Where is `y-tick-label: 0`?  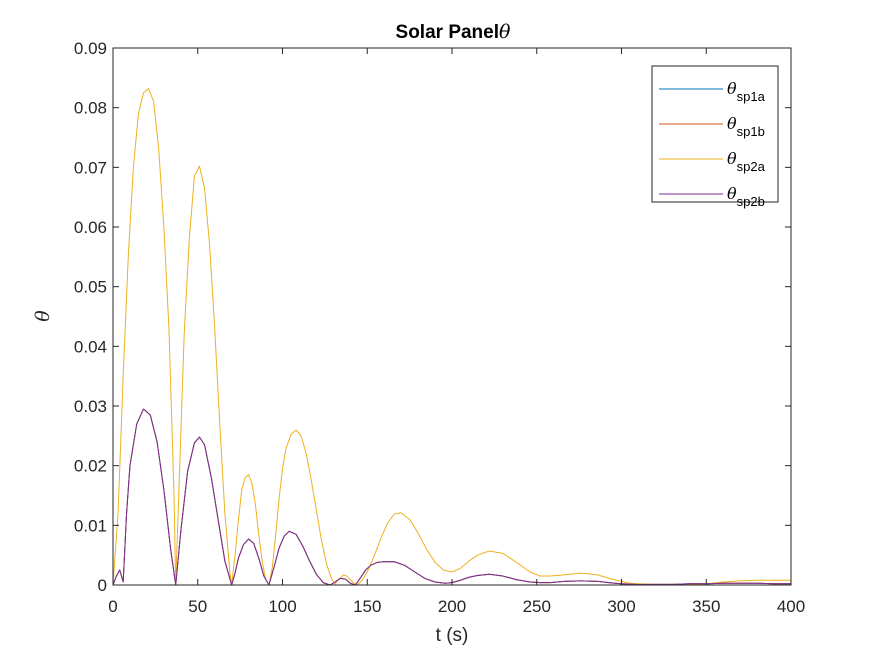
y-tick-label: 0 is located at coordinates (102, 585).